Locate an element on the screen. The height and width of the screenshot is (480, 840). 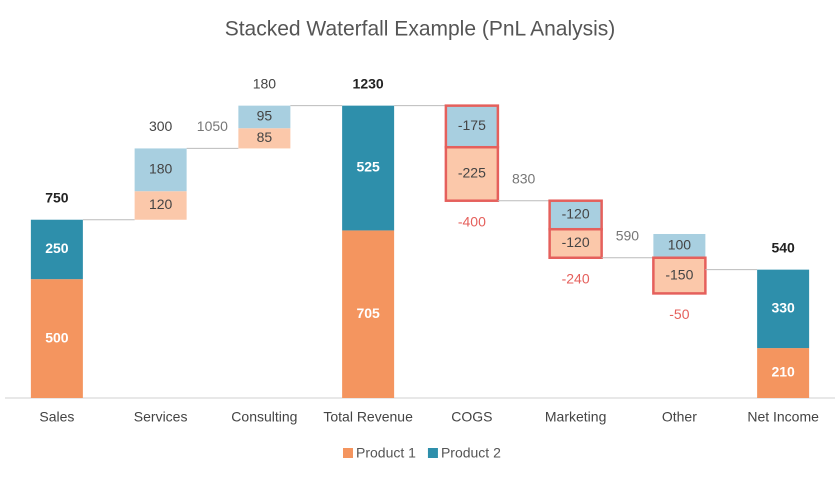
x-tick-label: Other is located at coordinates (679, 417).